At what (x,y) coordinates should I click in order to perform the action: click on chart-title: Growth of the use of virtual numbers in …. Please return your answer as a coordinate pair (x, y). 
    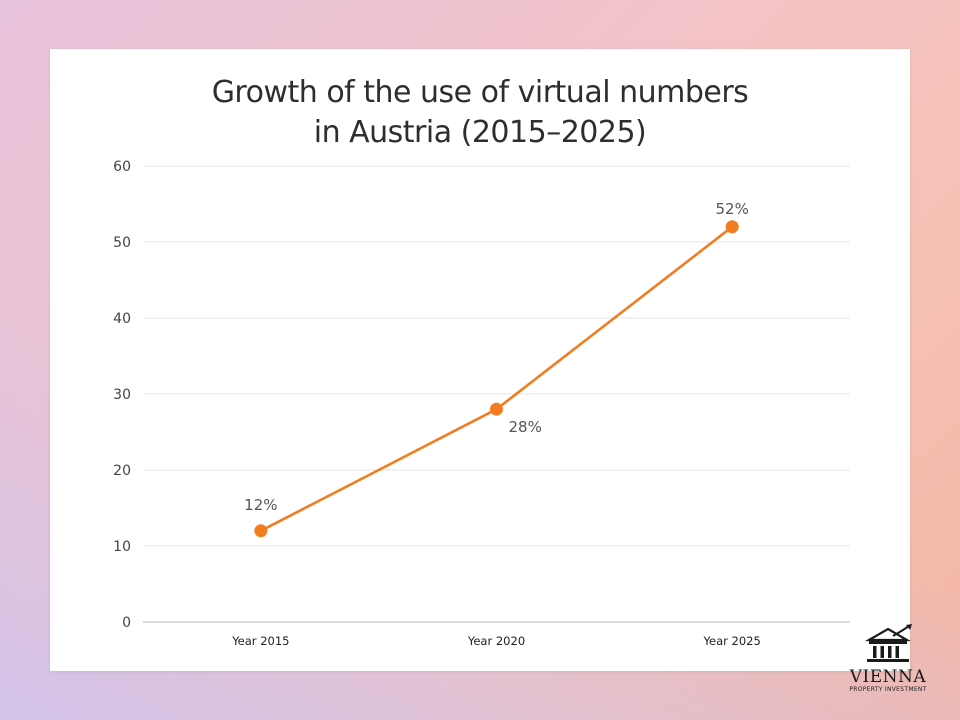
    Looking at the image, I should click on (480, 113).